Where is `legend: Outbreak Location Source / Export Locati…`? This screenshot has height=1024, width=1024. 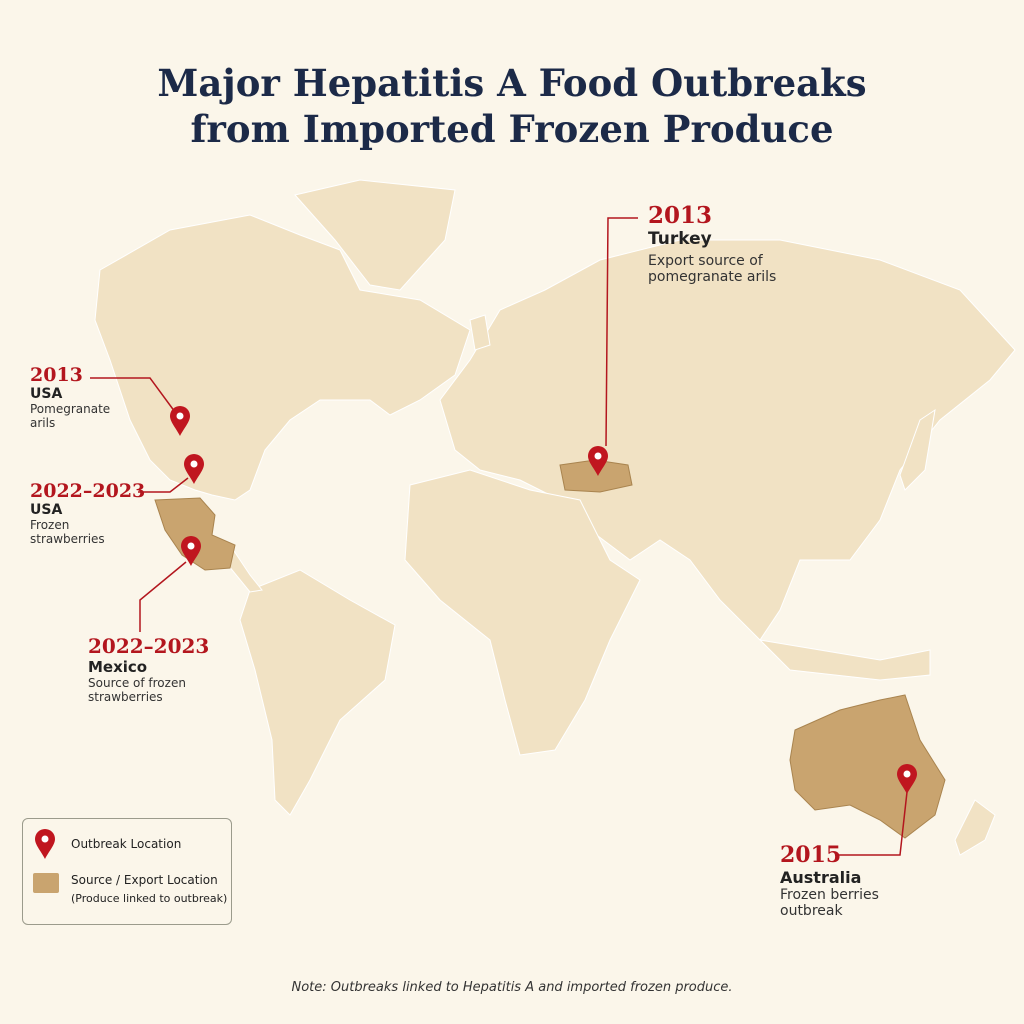 legend: Outbreak Location Source / Export Locati… is located at coordinates (127, 871).